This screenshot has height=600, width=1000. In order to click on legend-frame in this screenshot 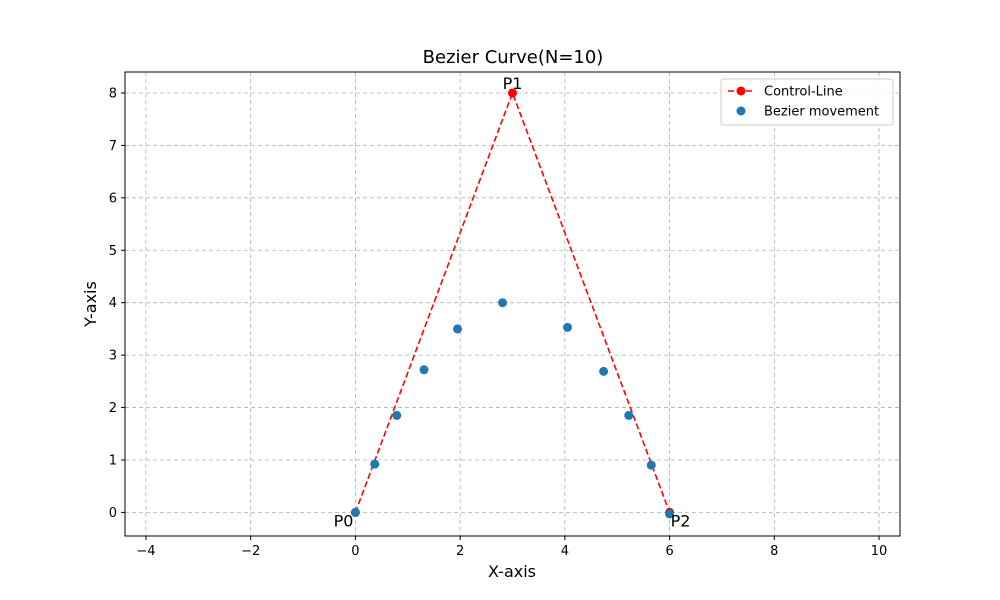, I will do `click(807, 102)`.